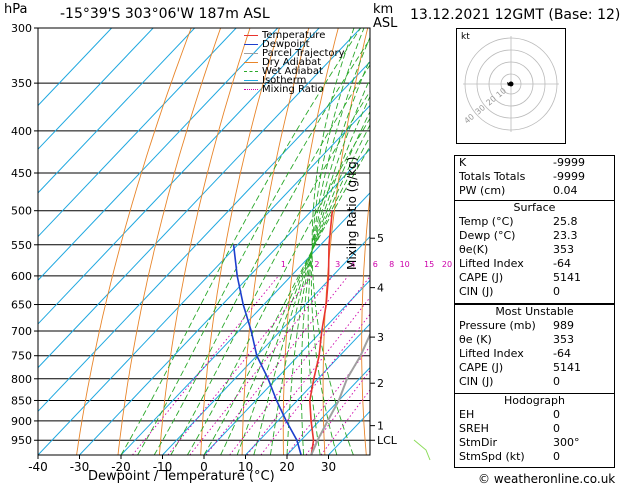  Describe the element at coordinates (80, 467) in the screenshot. I see `temp-tick-label: -30` at that location.